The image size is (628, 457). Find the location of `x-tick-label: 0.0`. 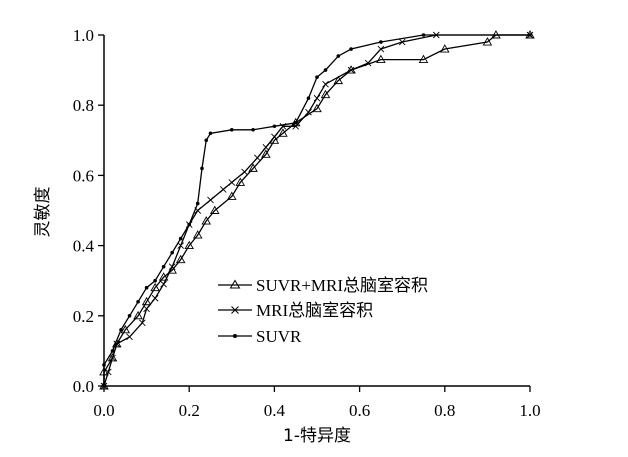

x-tick-label: 0.0 is located at coordinates (103, 410).